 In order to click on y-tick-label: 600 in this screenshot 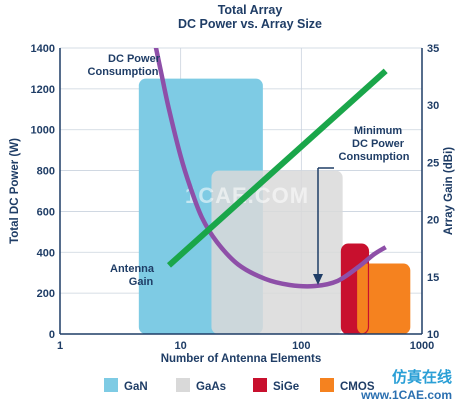, I will do `click(46, 212)`.